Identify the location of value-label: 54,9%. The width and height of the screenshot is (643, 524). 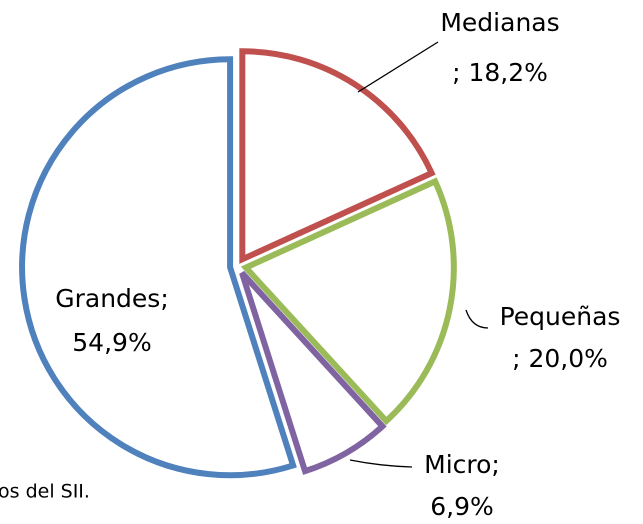
(111, 342).